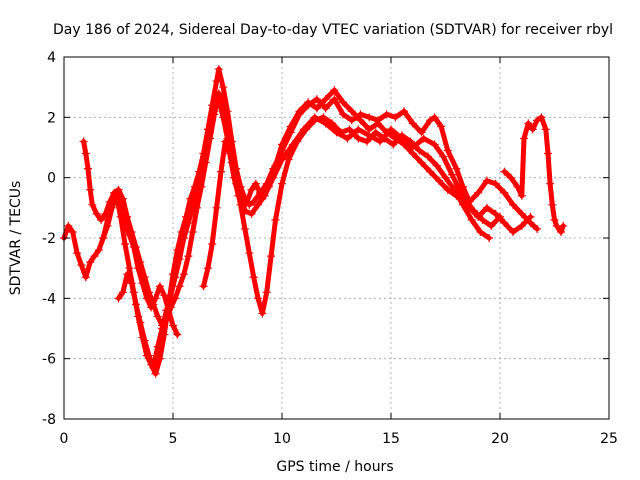 The image size is (640, 480). What do you see at coordinates (500, 439) in the screenshot?
I see `x-tick-label: 20` at bounding box center [500, 439].